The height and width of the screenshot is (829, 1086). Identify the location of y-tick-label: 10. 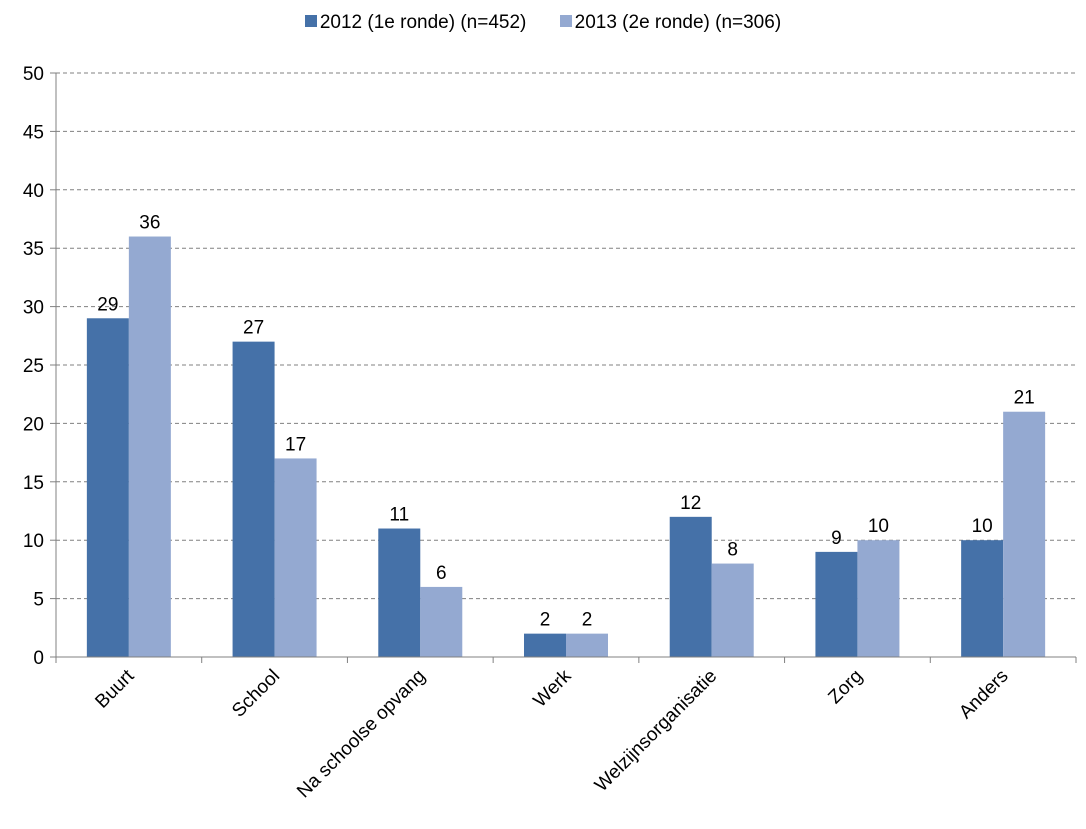
(33, 541).